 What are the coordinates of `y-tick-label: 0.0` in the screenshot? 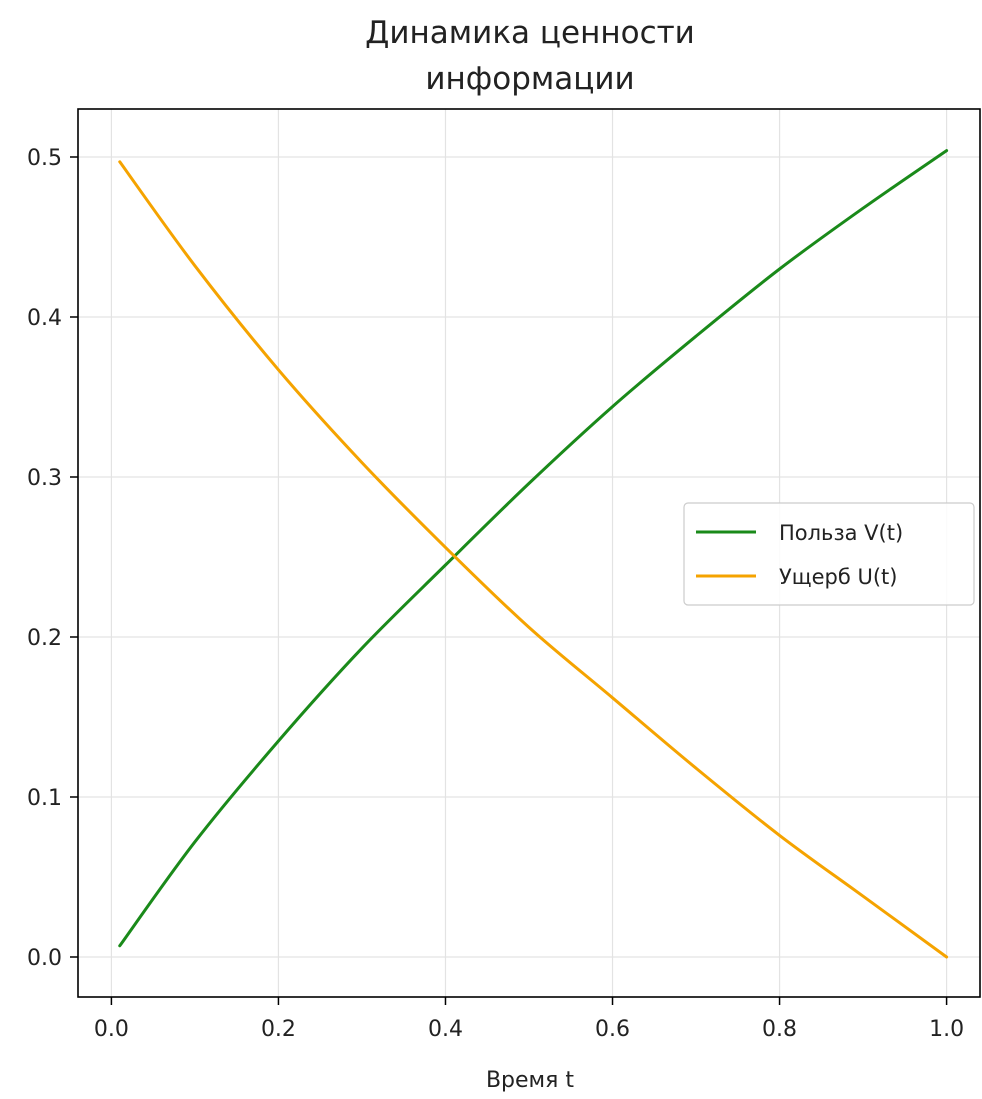 It's located at (44, 958).